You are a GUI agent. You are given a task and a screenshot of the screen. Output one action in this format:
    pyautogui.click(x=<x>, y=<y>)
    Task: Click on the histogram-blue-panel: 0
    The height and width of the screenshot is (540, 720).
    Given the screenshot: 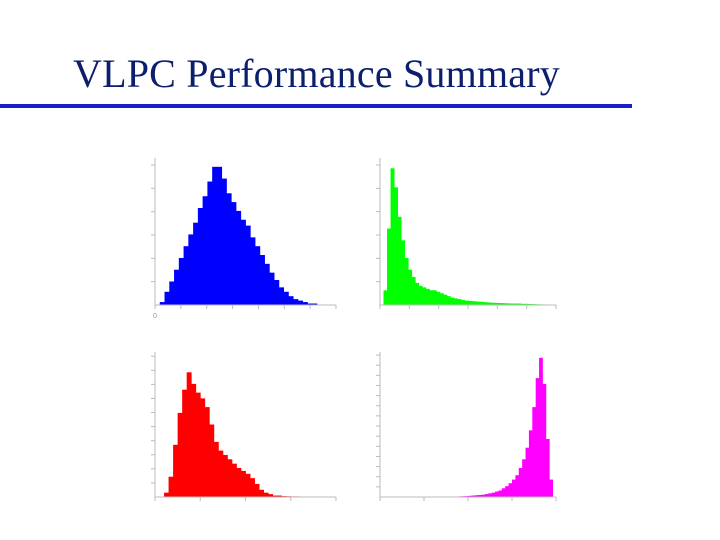 What is the action you would take?
    pyautogui.click(x=244, y=239)
    